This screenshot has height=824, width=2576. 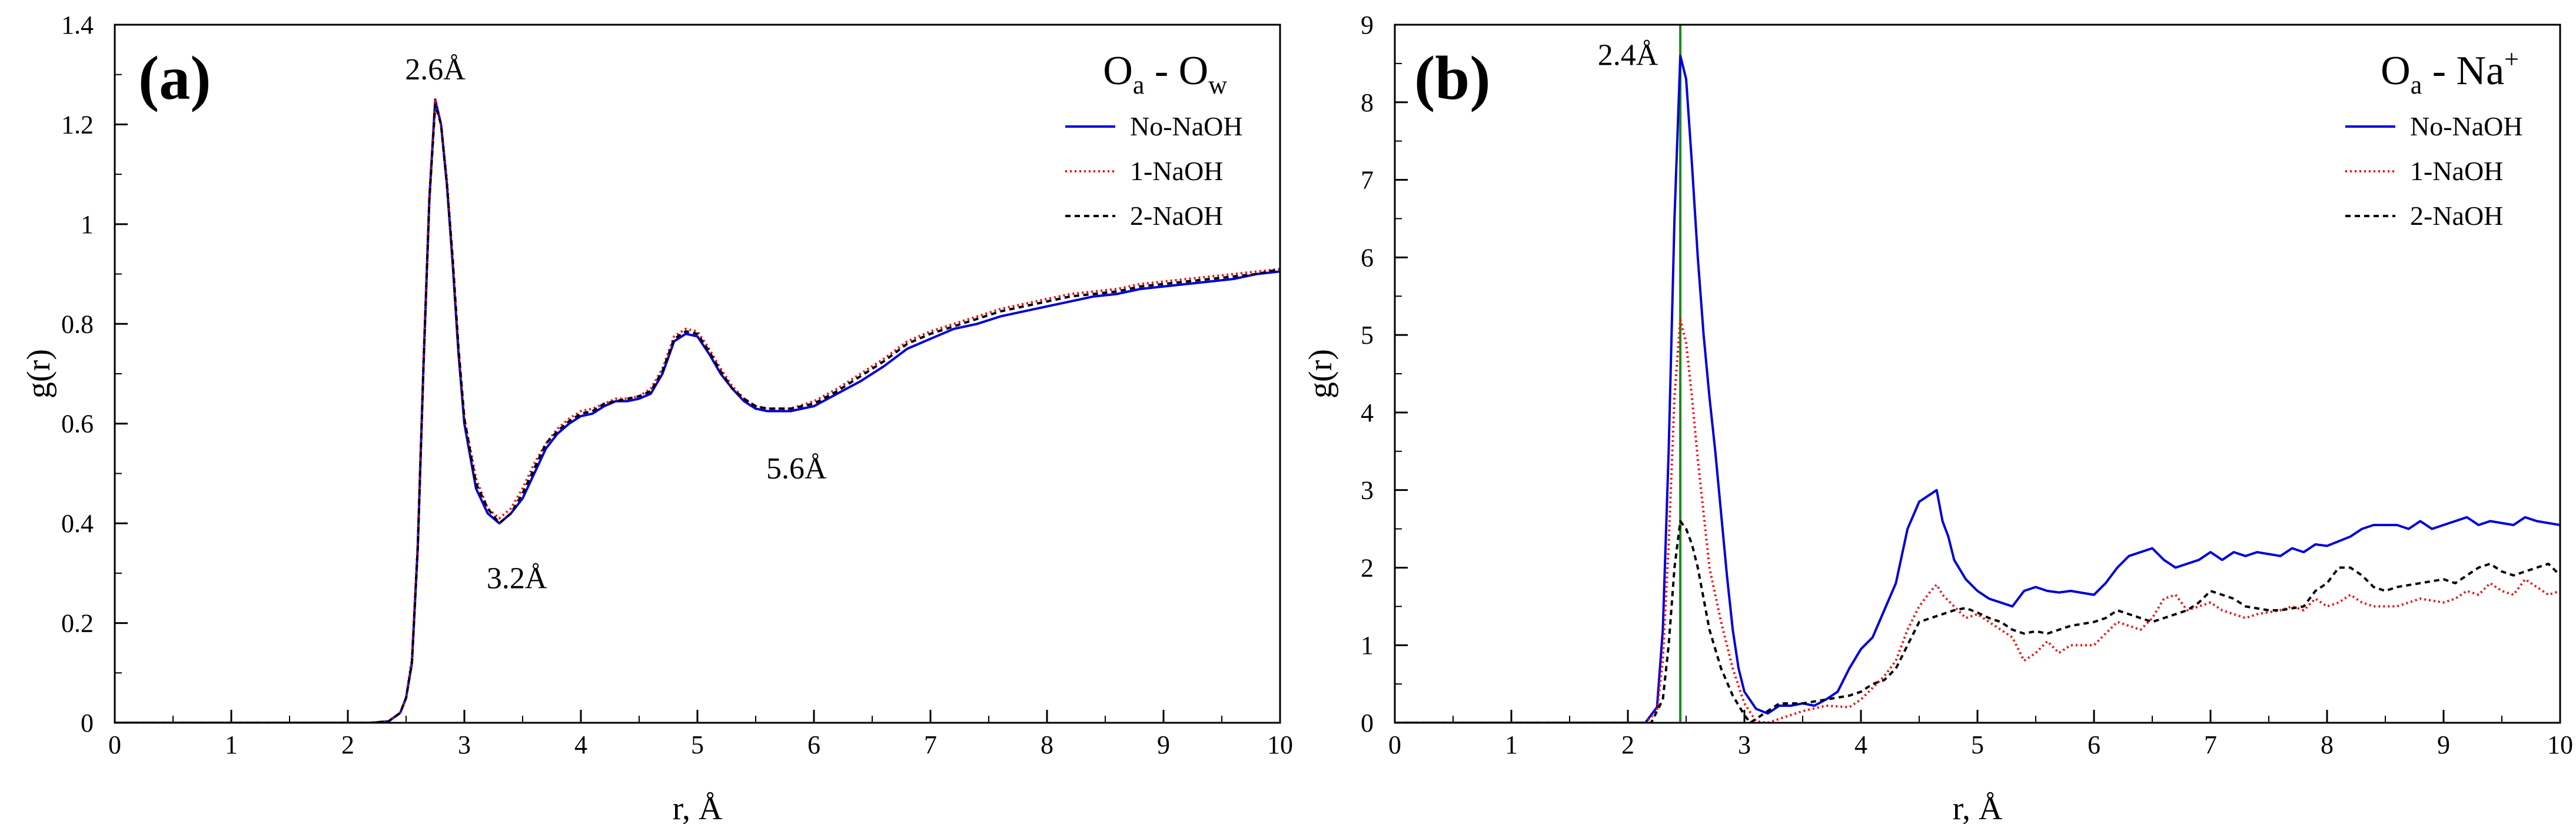 I want to click on peak-annotation: 2.6Å, so click(x=435, y=70).